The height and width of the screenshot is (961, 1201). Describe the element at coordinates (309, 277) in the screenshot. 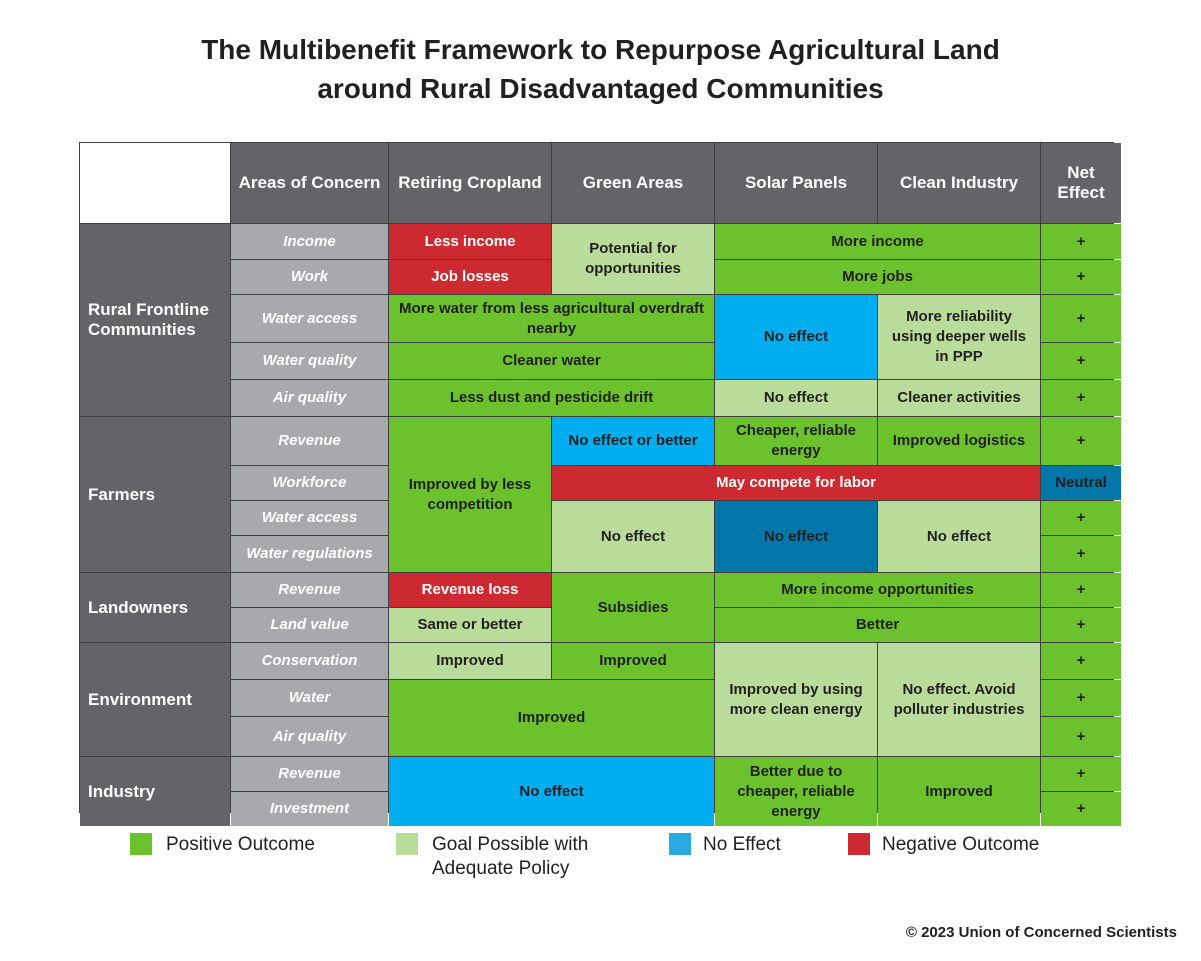

I see `area-label: Work` at that location.